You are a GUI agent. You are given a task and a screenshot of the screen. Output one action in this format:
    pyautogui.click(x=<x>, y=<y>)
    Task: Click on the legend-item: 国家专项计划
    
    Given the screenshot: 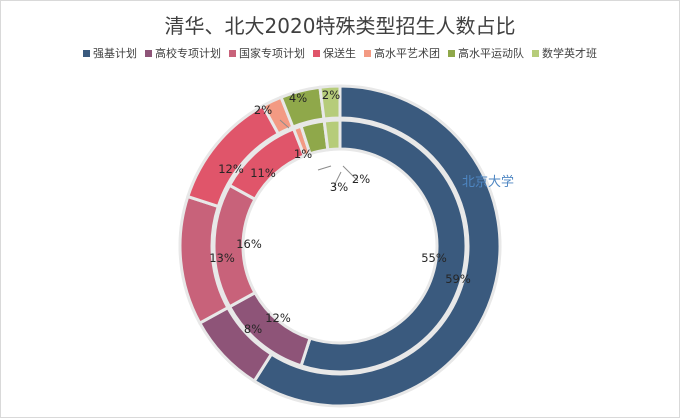 What is the action you would take?
    pyautogui.click(x=267, y=53)
    